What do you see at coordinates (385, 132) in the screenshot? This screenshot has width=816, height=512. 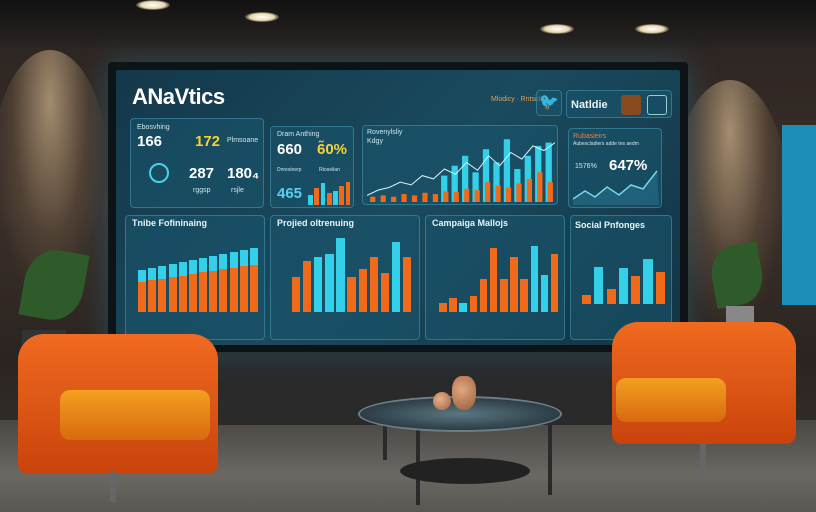 I see `chart-title: Rovenylsliy` at bounding box center [385, 132].